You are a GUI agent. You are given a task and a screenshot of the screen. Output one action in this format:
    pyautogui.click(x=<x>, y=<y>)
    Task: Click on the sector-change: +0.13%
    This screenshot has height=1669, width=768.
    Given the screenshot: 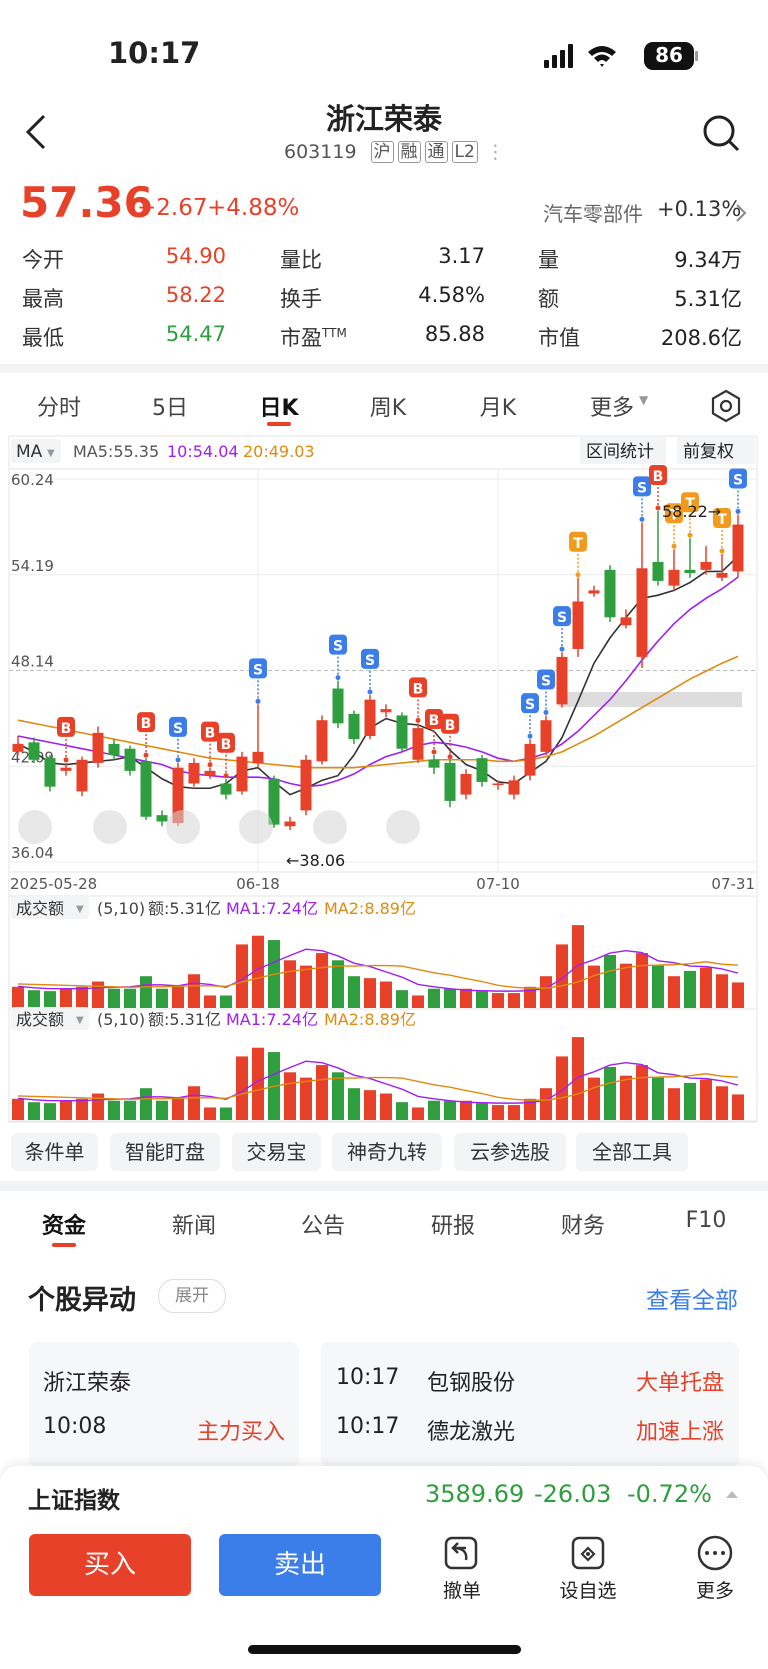 What is the action you would take?
    pyautogui.click(x=699, y=209)
    